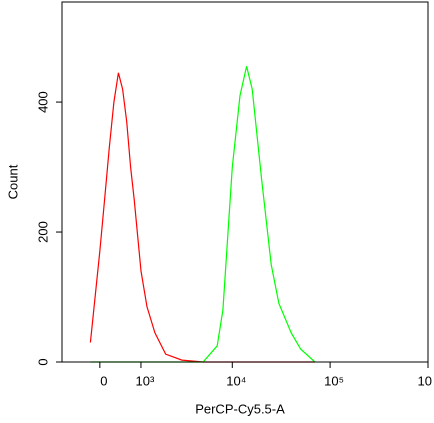 Image resolution: width=434 pixels, height=423 pixels. Describe the element at coordinates (42, 102) in the screenshot. I see `y-tick-label: 400` at that location.